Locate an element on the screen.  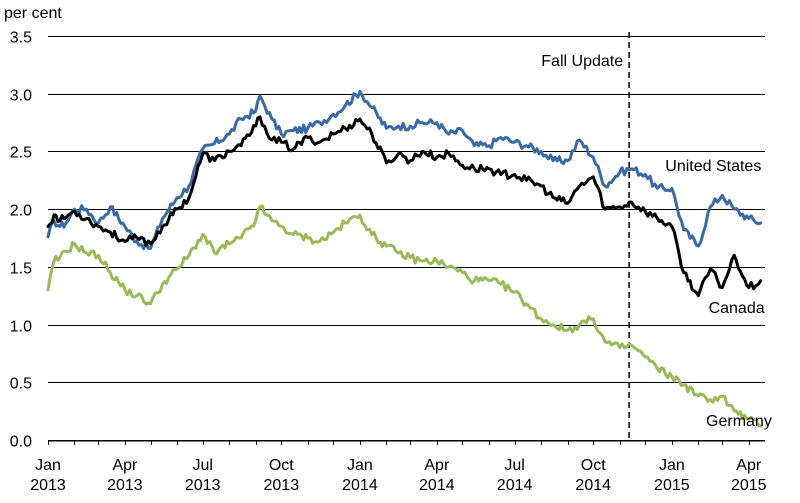
series-label-canada: Canada is located at coordinates (737, 308).